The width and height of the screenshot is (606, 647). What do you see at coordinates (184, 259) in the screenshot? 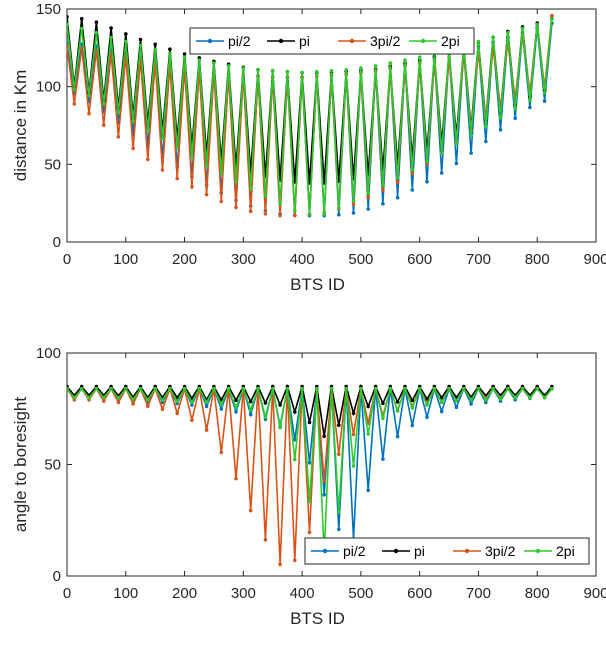
I see `x-tick-label: 200` at bounding box center [184, 259].